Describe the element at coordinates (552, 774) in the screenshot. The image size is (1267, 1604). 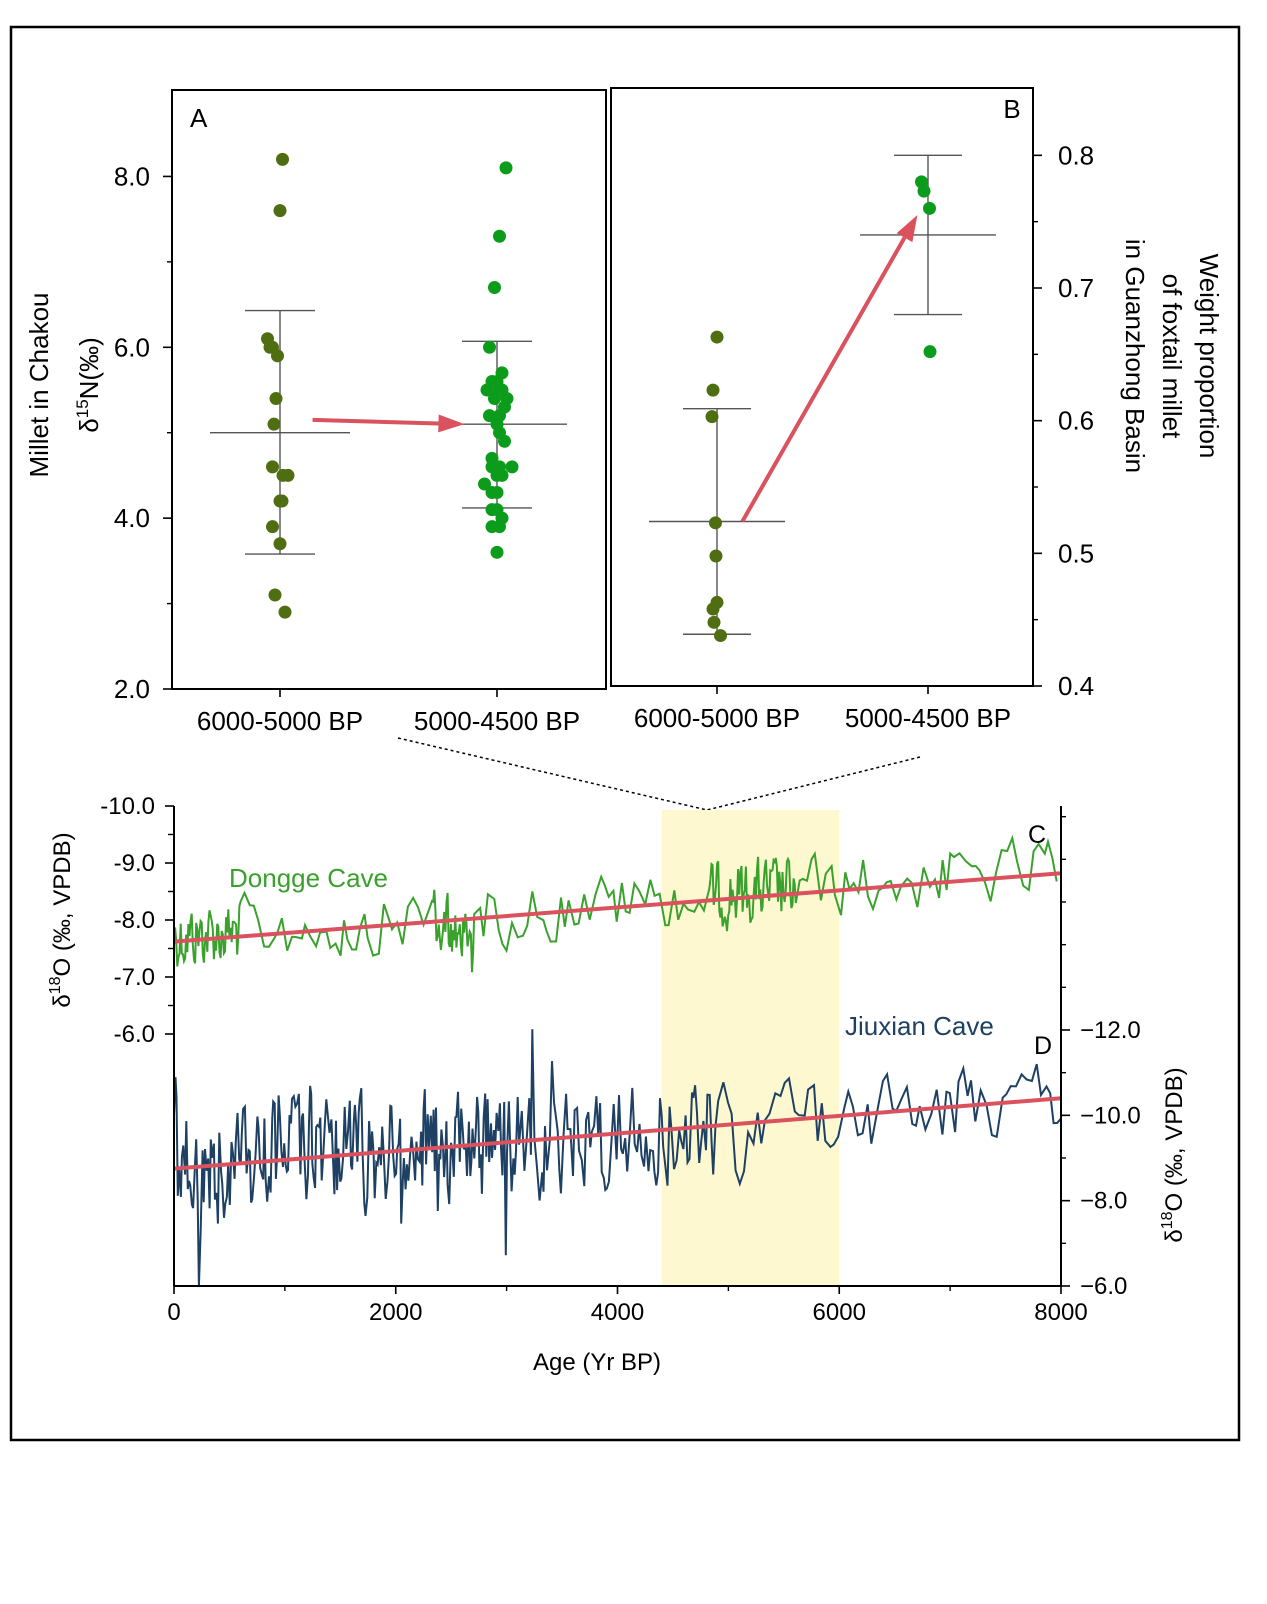
I see `connector-left` at that location.